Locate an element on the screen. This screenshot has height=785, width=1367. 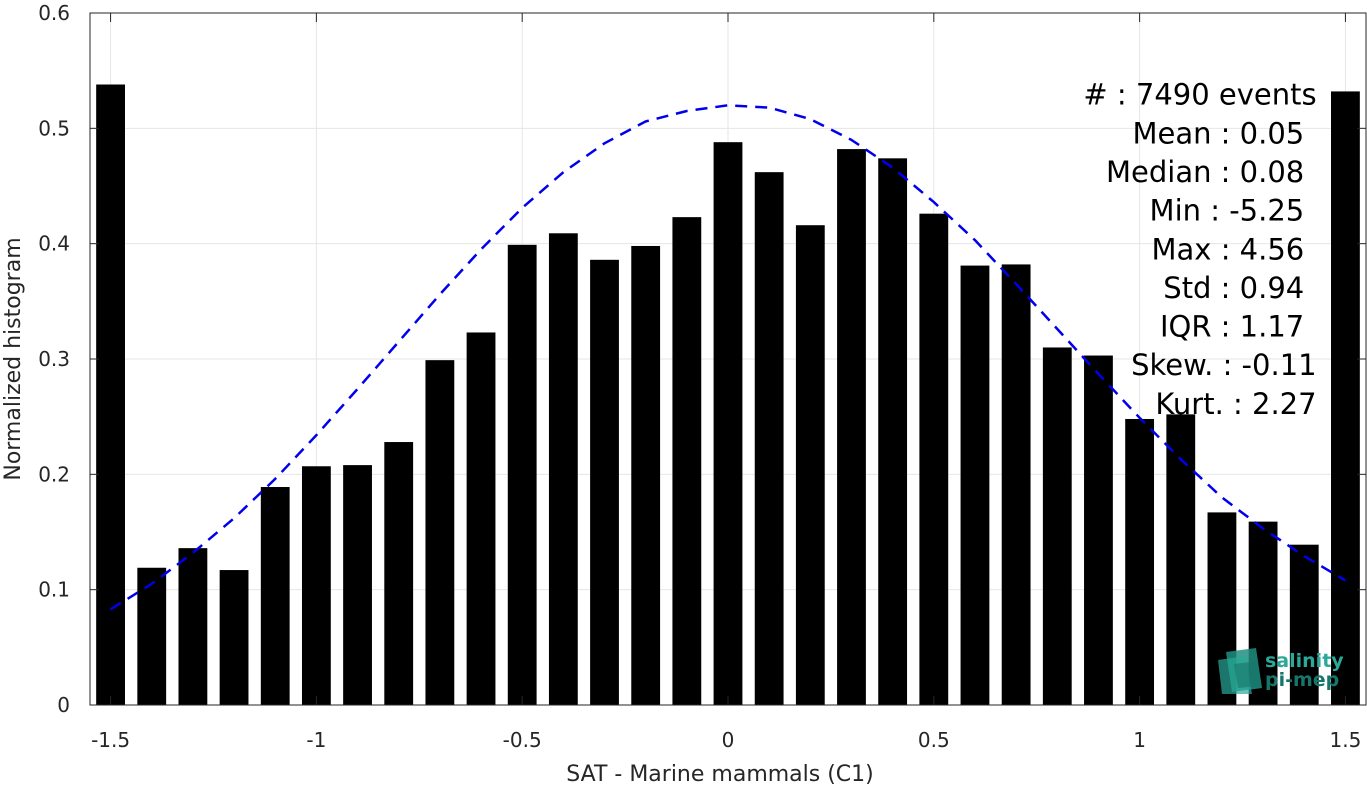
x-tick-label: 1.5 is located at coordinates (1346, 740).